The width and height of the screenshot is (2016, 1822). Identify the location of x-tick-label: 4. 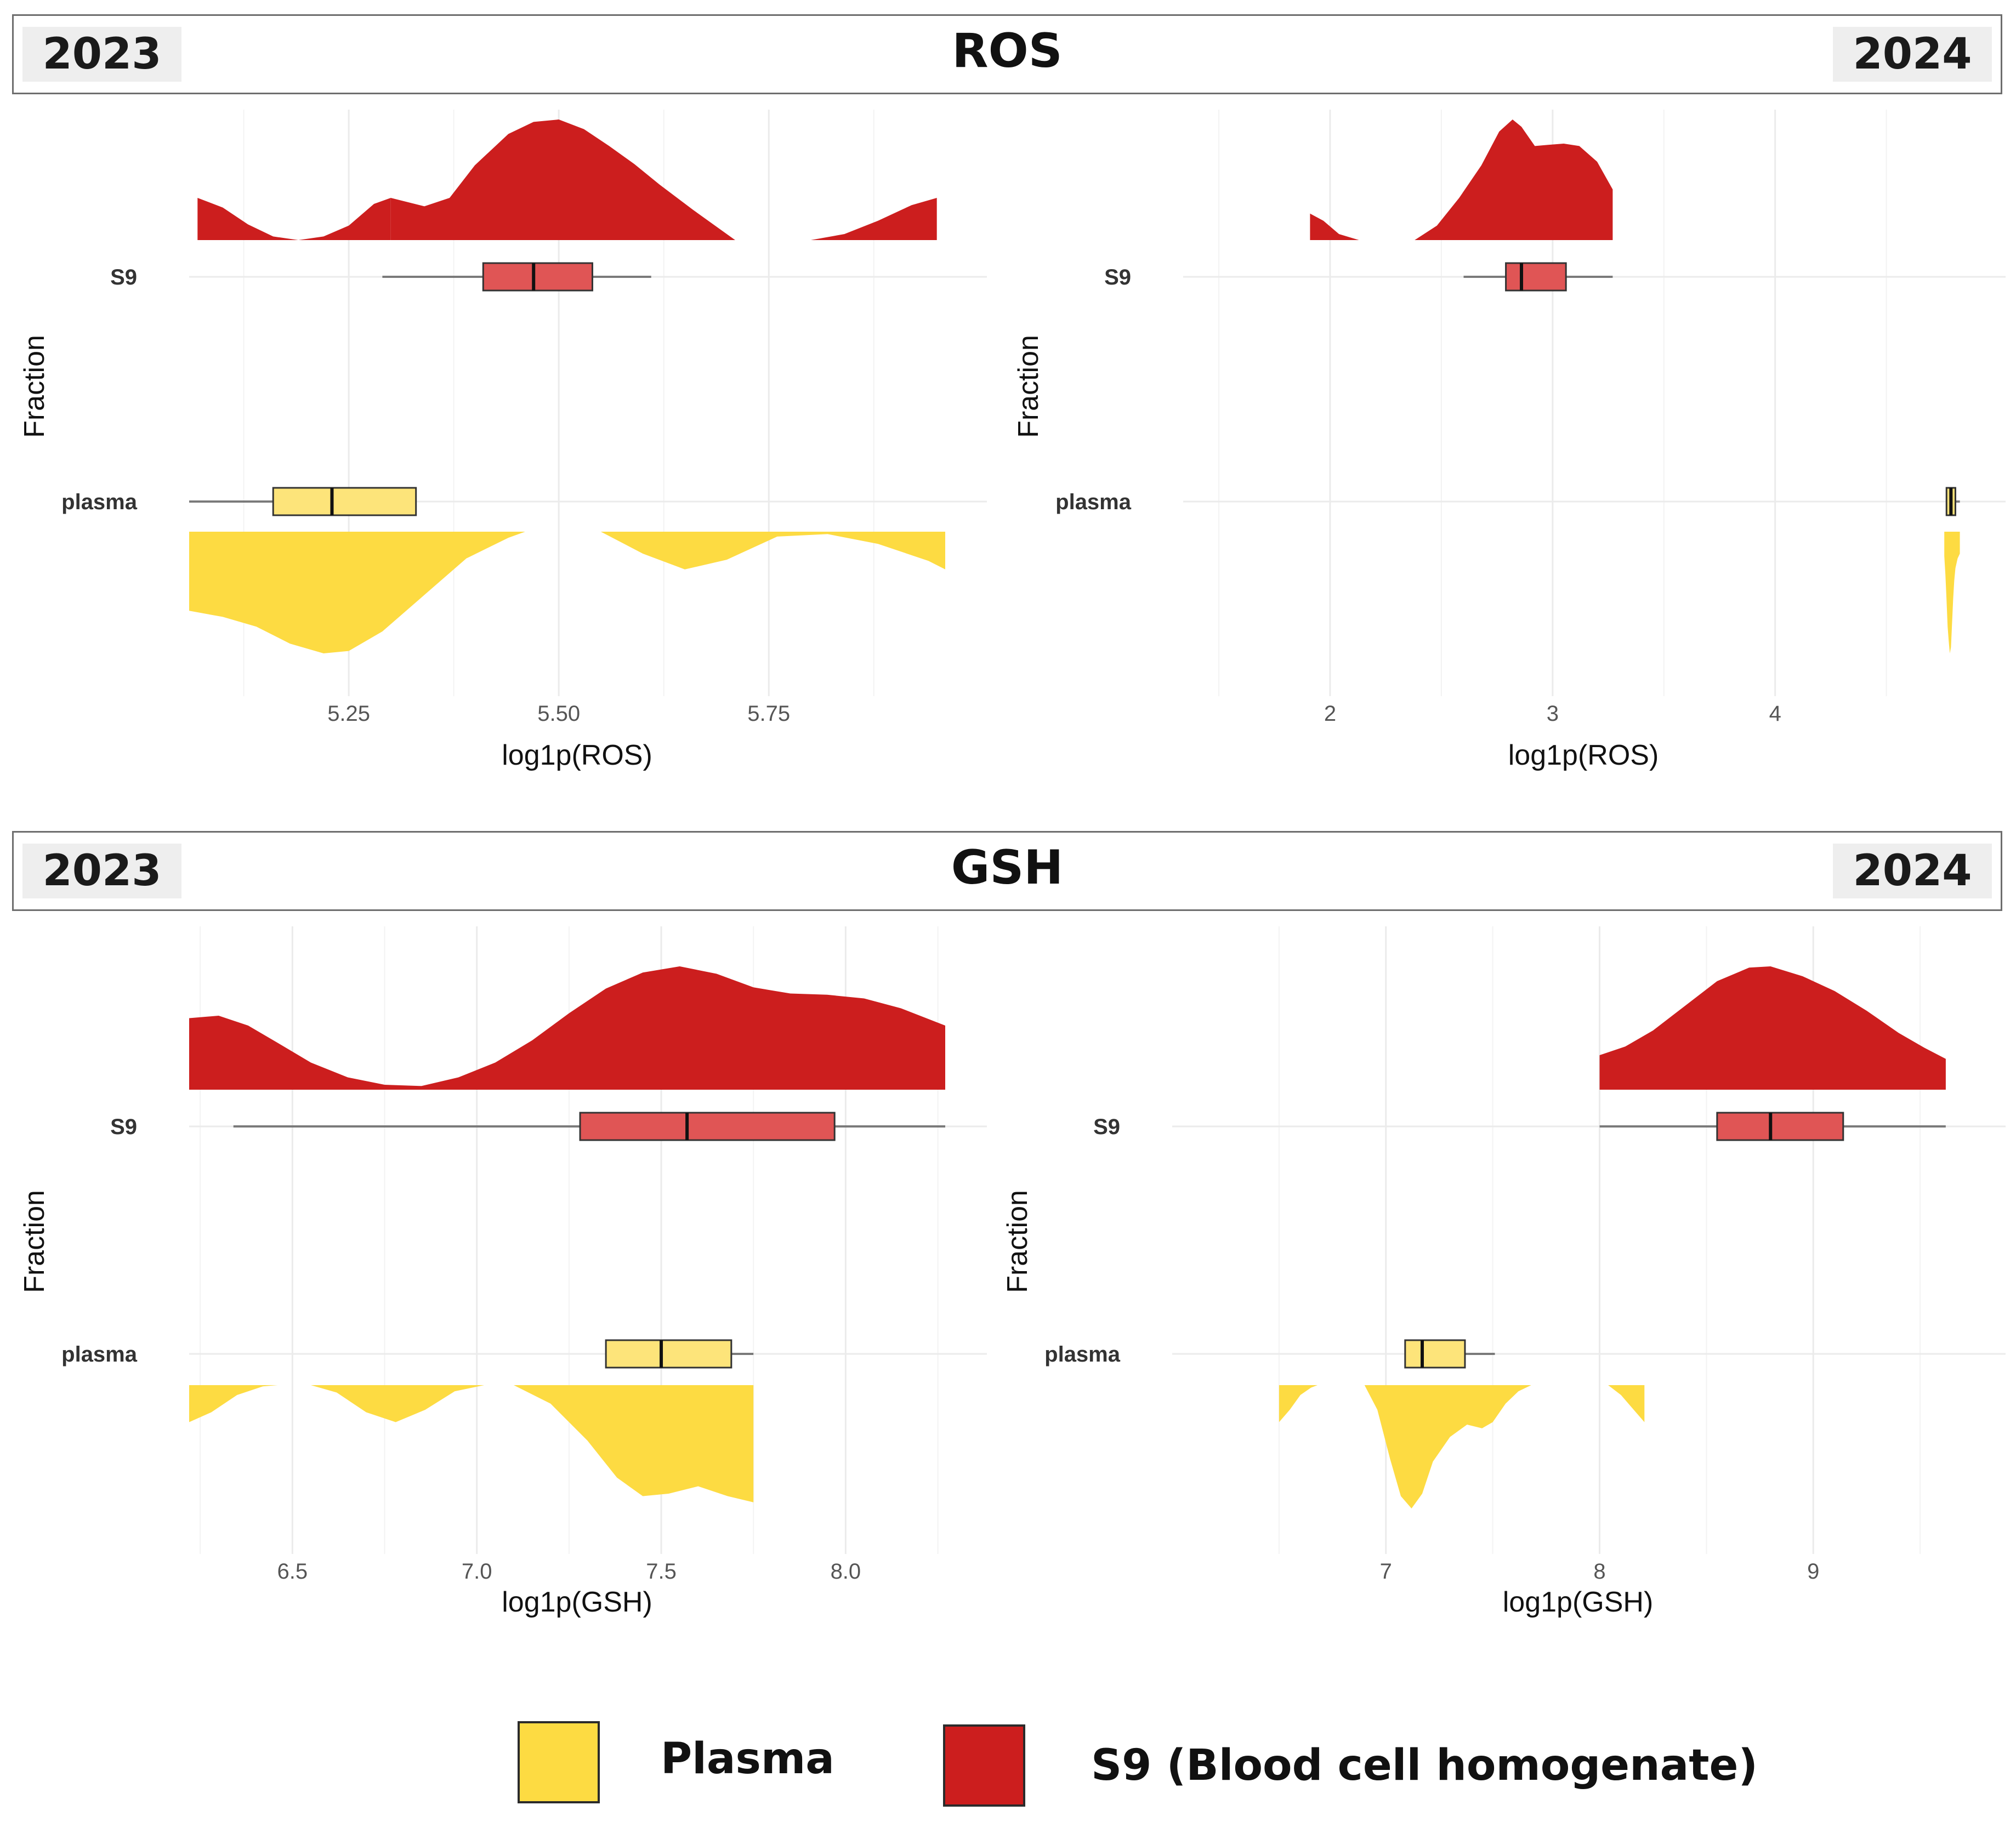
(1775, 714).